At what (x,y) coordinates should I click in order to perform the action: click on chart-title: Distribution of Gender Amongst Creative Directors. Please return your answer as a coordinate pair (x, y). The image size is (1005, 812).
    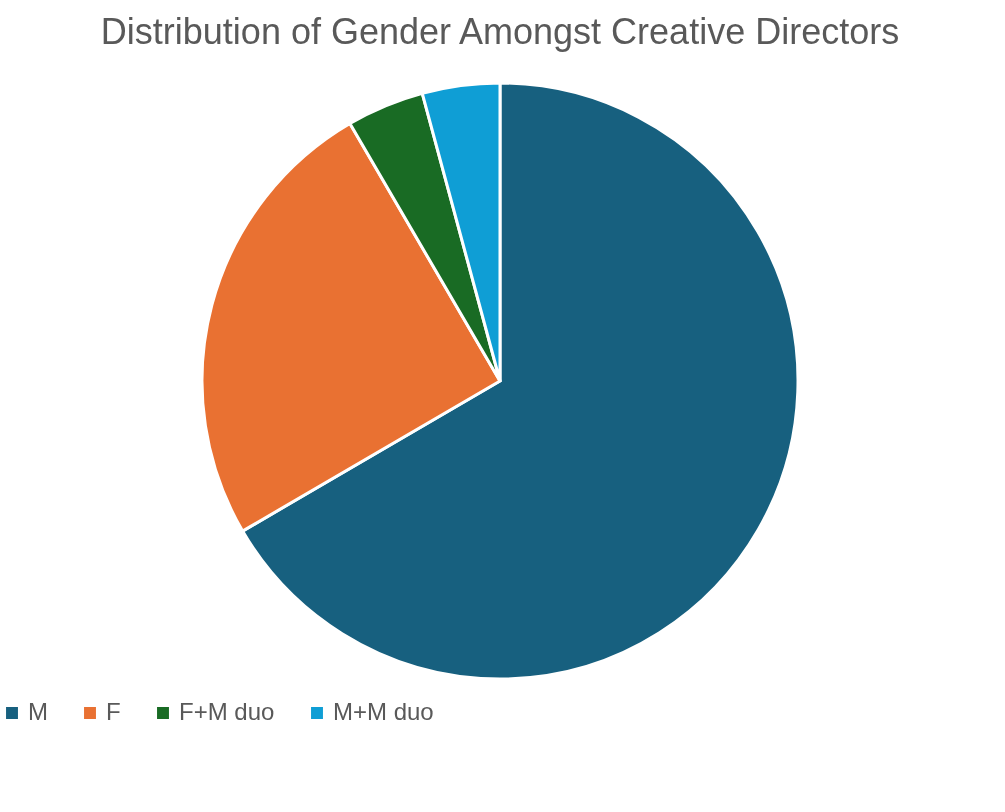
    Looking at the image, I should click on (500, 31).